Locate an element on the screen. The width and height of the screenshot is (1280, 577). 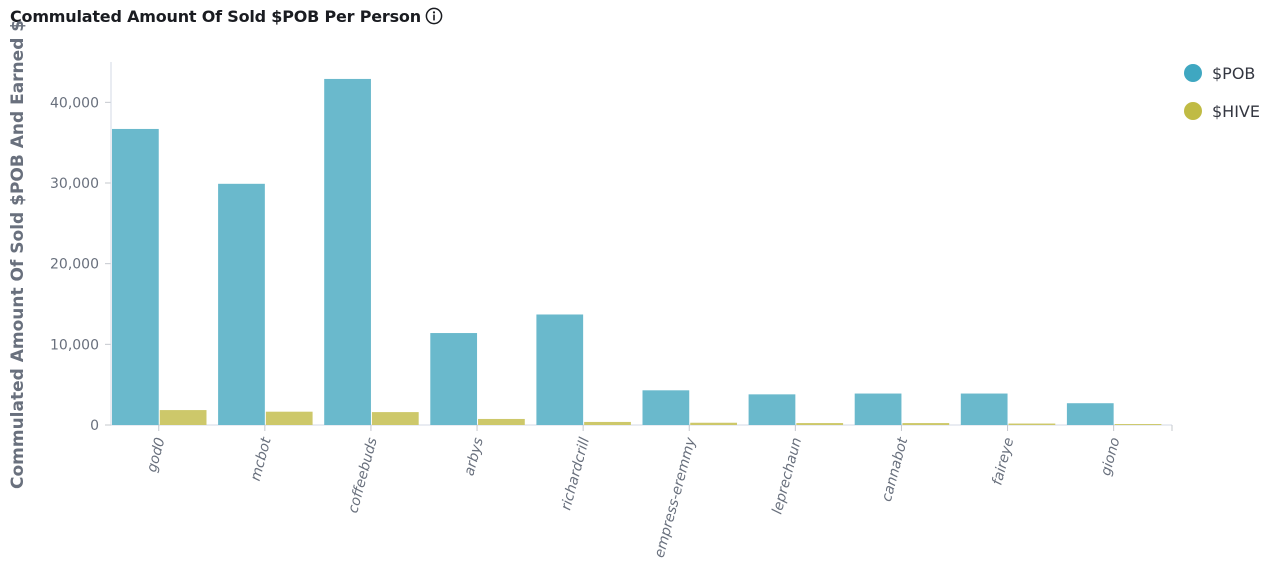
bar-hive-god0 is located at coordinates (183, 417).